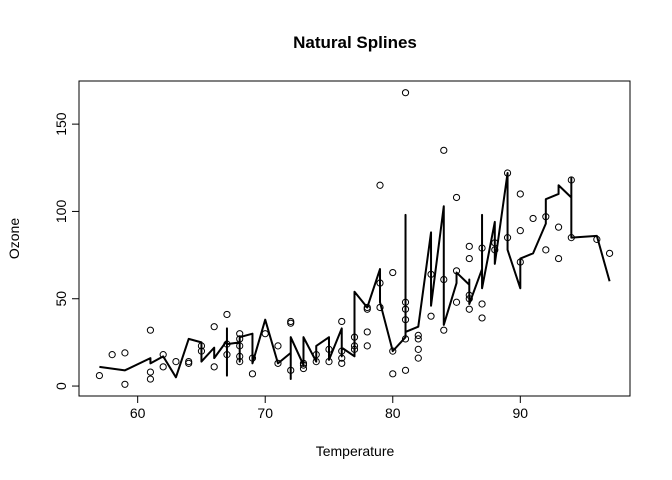 The image size is (672, 480). Describe the element at coordinates (66, 251) in the screenshot. I see `y-axis: 0 50 100 150` at that location.